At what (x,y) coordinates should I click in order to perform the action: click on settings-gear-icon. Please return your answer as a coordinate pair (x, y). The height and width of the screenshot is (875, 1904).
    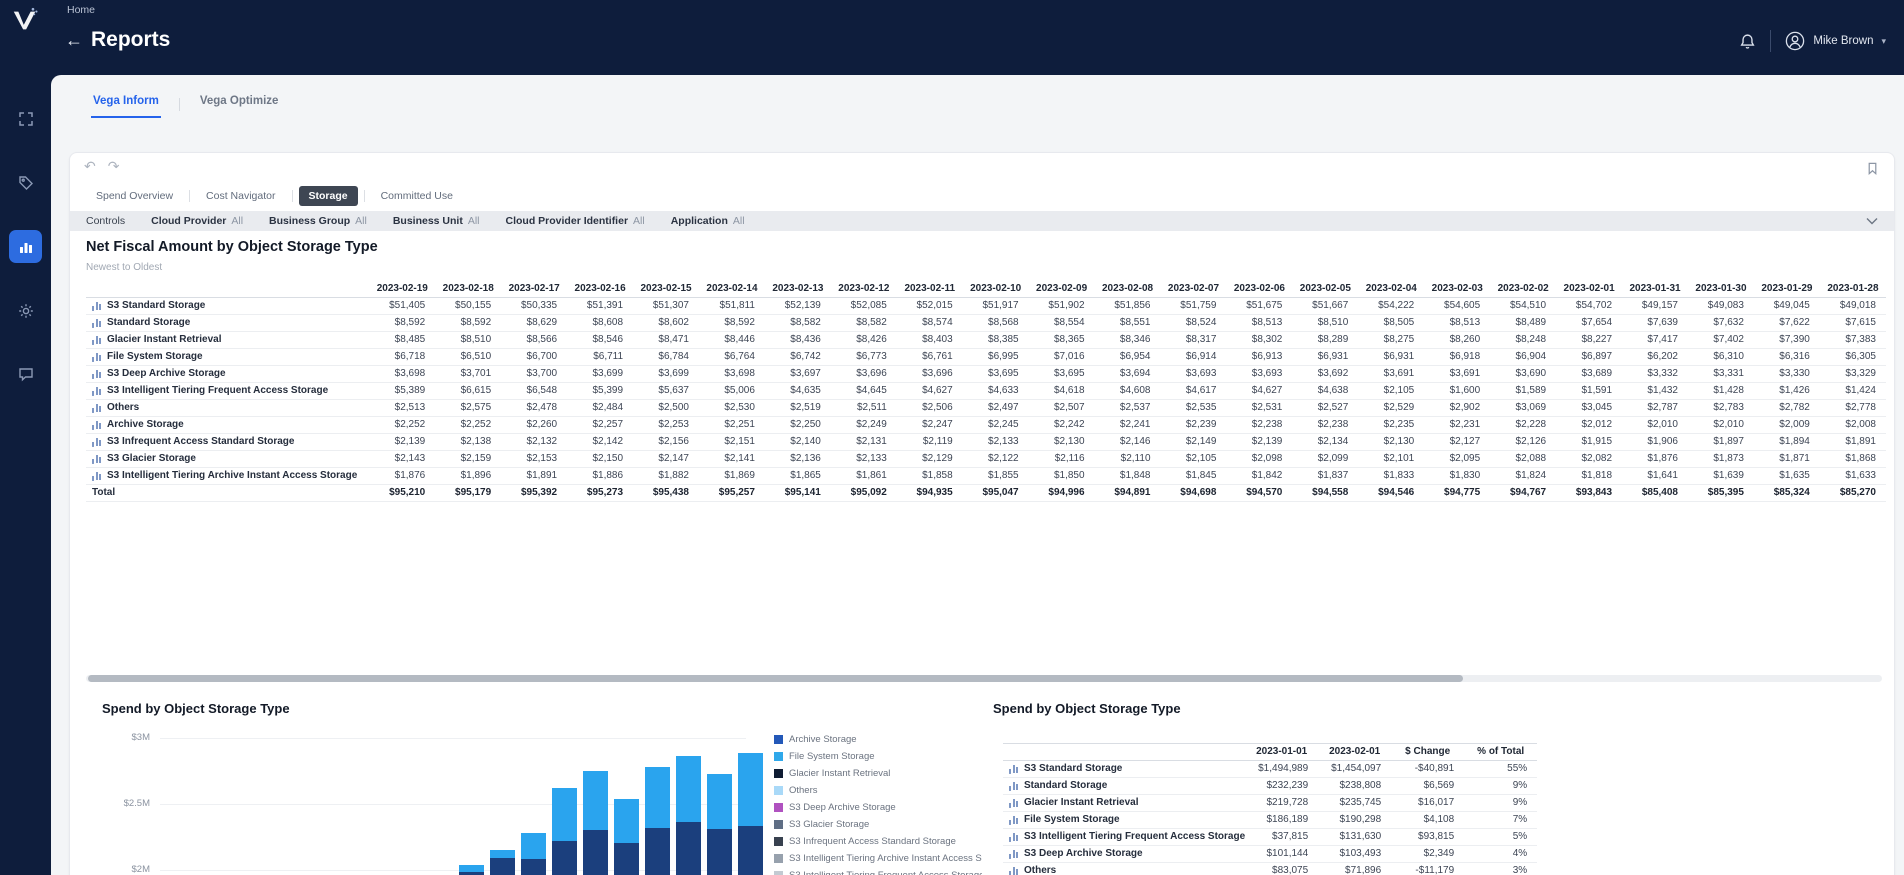
    Looking at the image, I should click on (25, 310).